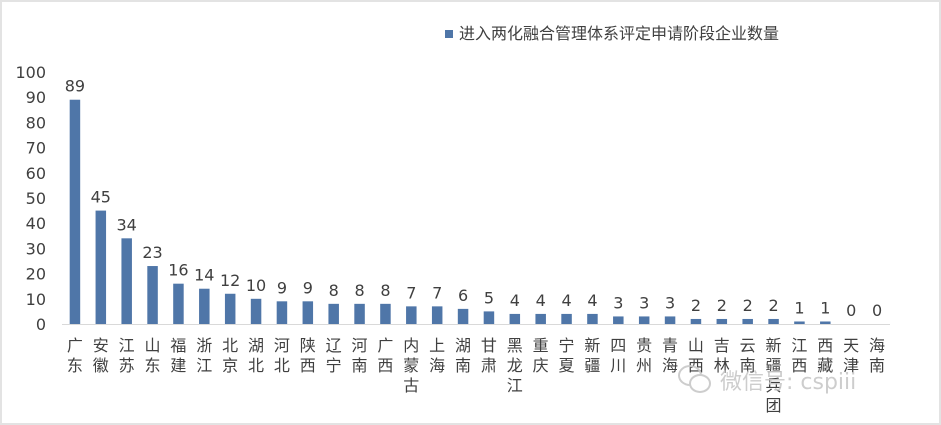 This screenshot has height=425, width=941. What do you see at coordinates (592, 355) in the screenshot?
I see `x-tick-label: 新疆` at bounding box center [592, 355].